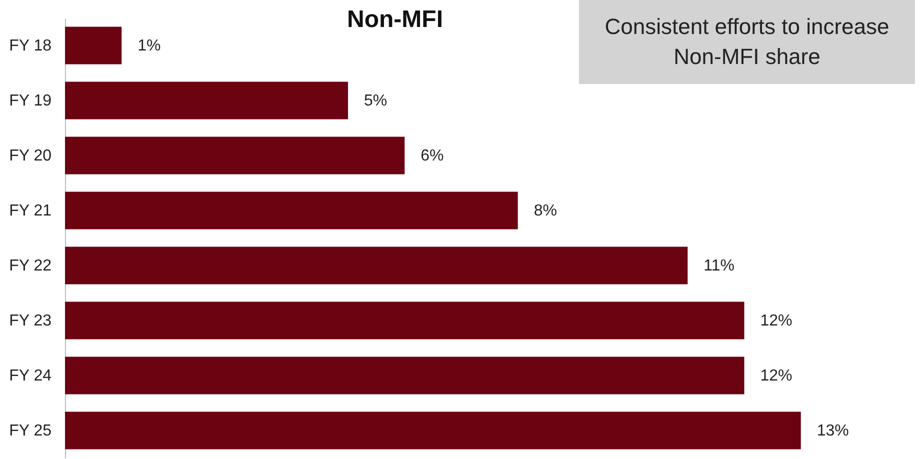 This screenshot has width=921, height=459. What do you see at coordinates (30, 101) in the screenshot?
I see `y-tick-label: FY 19` at bounding box center [30, 101].